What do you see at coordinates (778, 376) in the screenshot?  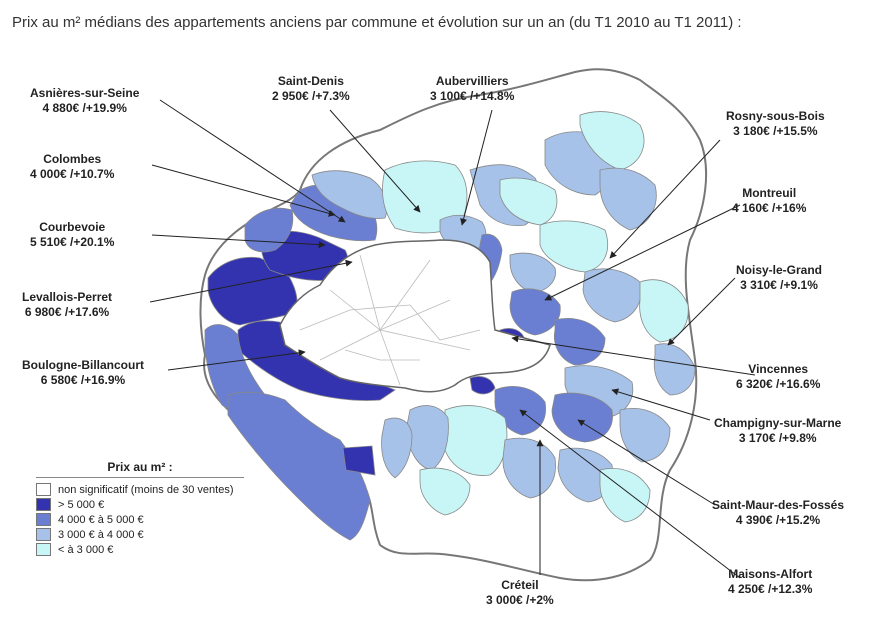 I see `label-vincennes: Vincennes 6 320€ /+16.6%` at bounding box center [778, 376].